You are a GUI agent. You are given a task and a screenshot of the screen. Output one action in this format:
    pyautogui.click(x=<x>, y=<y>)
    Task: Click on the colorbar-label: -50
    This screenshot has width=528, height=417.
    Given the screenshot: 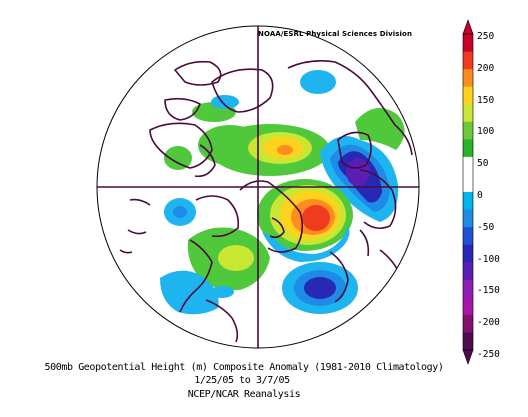 What is the action you would take?
    pyautogui.click(x=486, y=227)
    